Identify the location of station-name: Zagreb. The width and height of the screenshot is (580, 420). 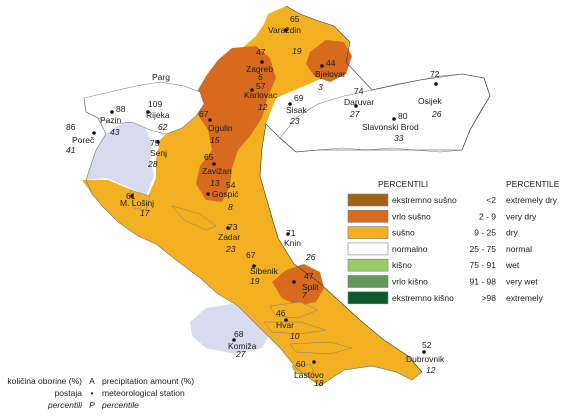
(259, 69).